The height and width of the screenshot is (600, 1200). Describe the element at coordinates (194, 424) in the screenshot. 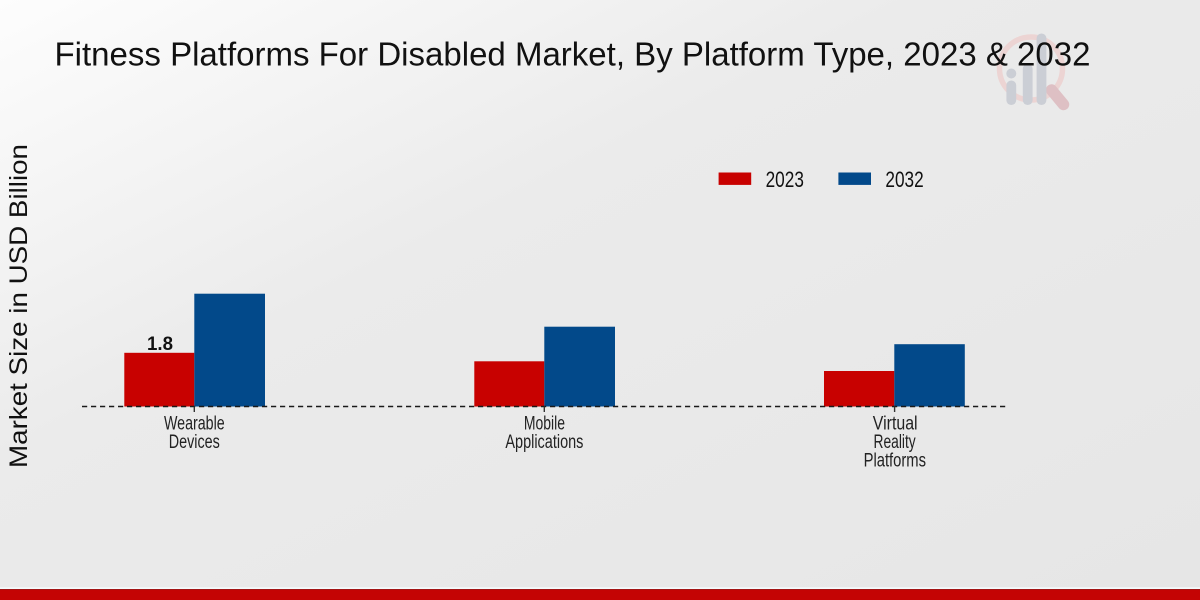

I see `svg-text: Wearable` at that location.